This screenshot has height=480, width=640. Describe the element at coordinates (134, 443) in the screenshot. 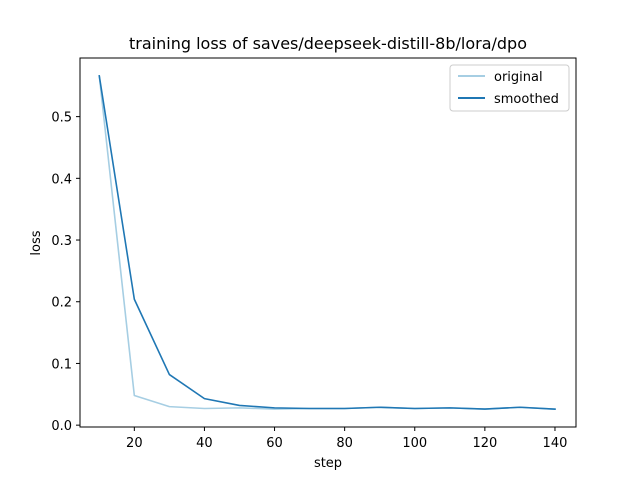

I see `x-tick-label: 20` at that location.